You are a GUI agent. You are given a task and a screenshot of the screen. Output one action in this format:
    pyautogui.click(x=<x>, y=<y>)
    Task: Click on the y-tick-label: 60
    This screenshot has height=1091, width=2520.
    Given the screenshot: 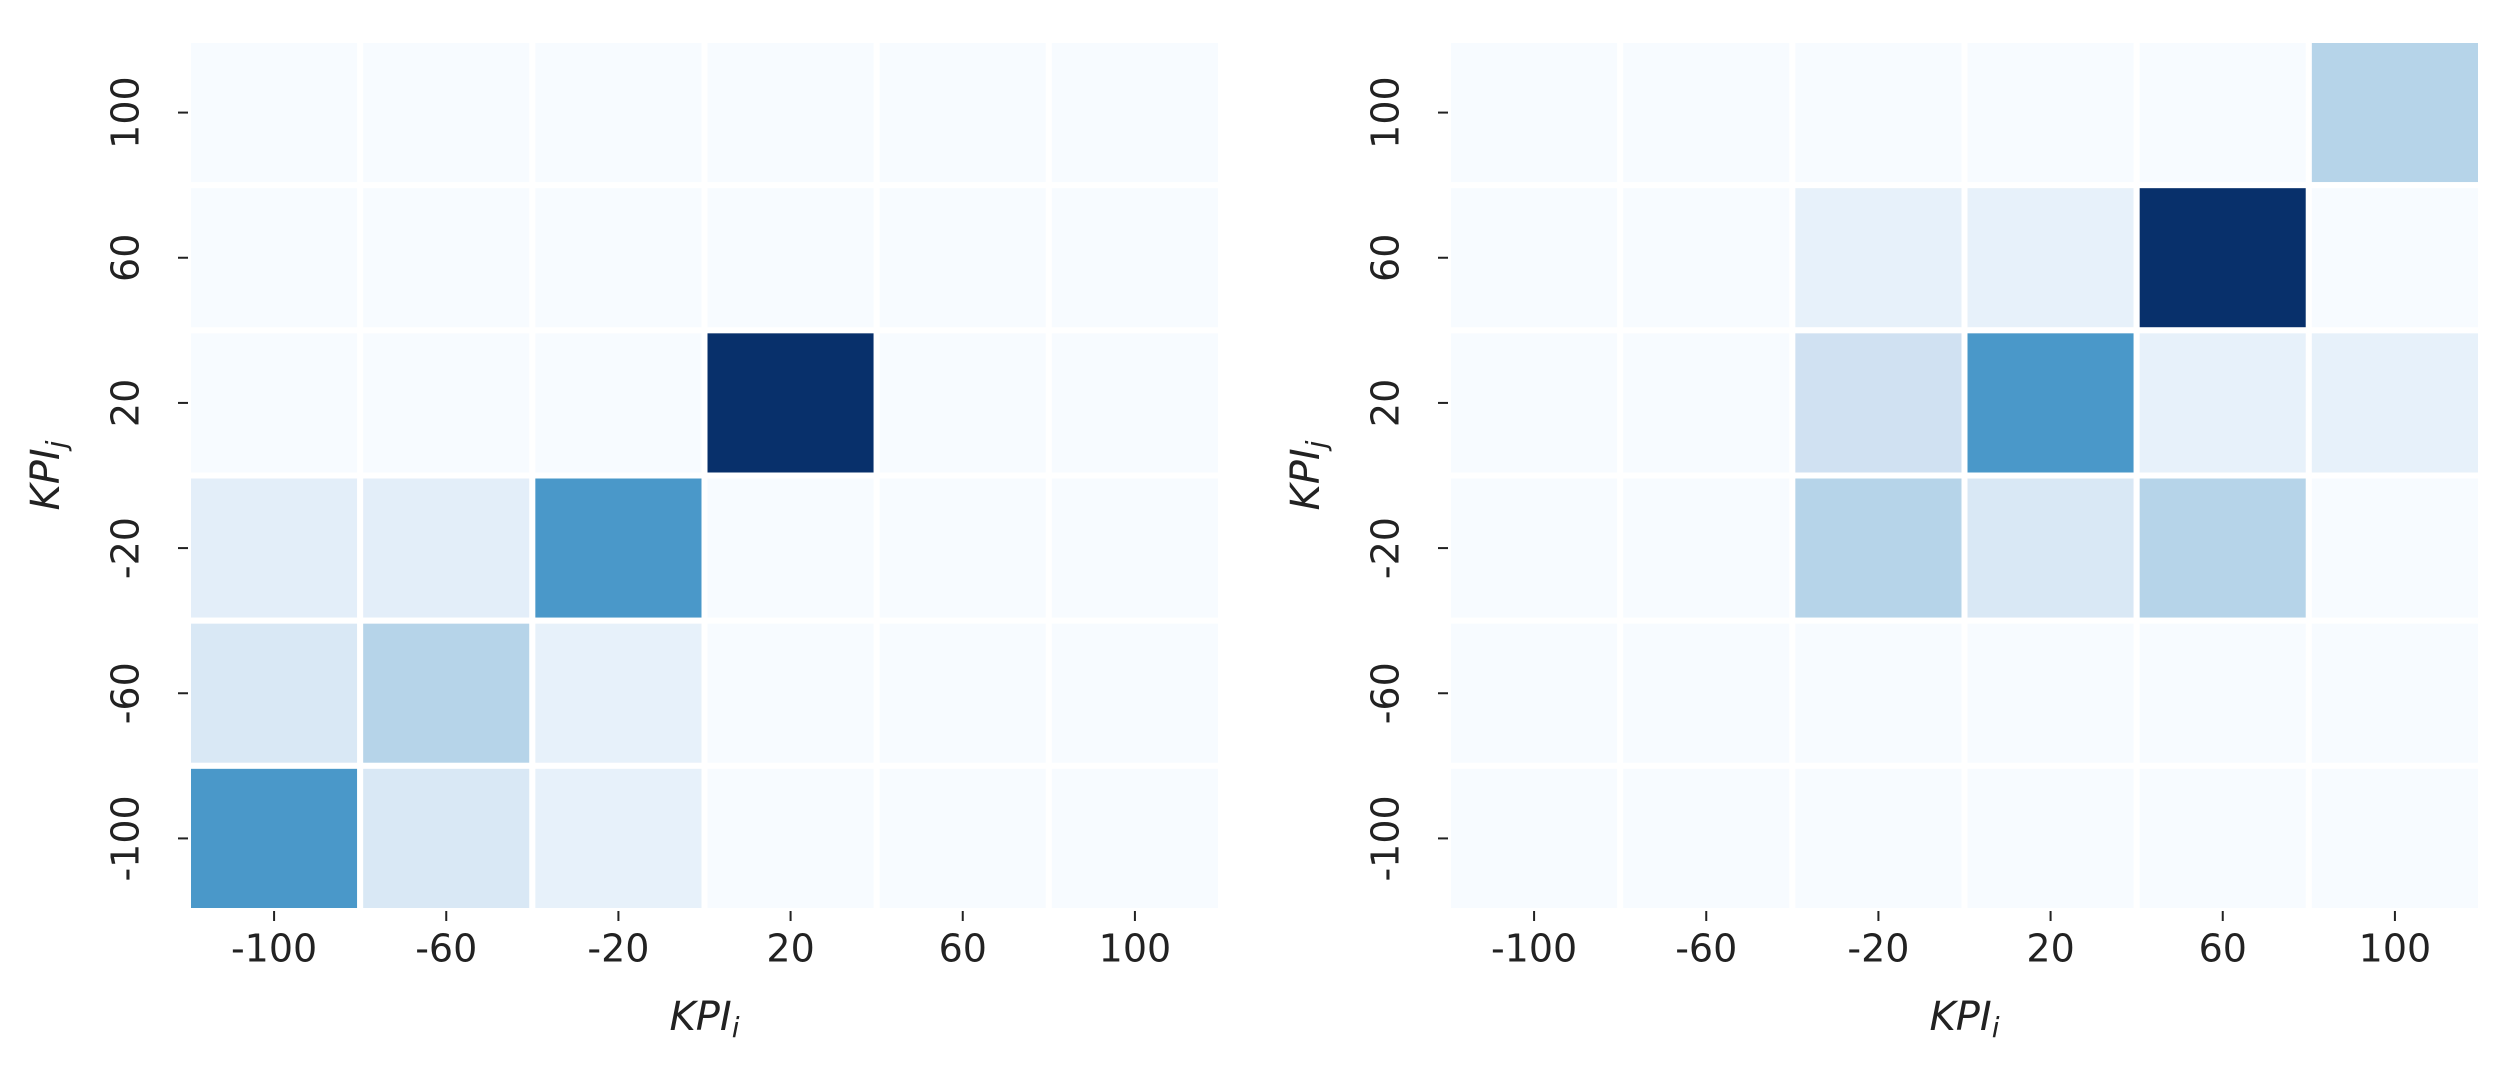 What is the action you would take?
    pyautogui.click(x=1386, y=258)
    